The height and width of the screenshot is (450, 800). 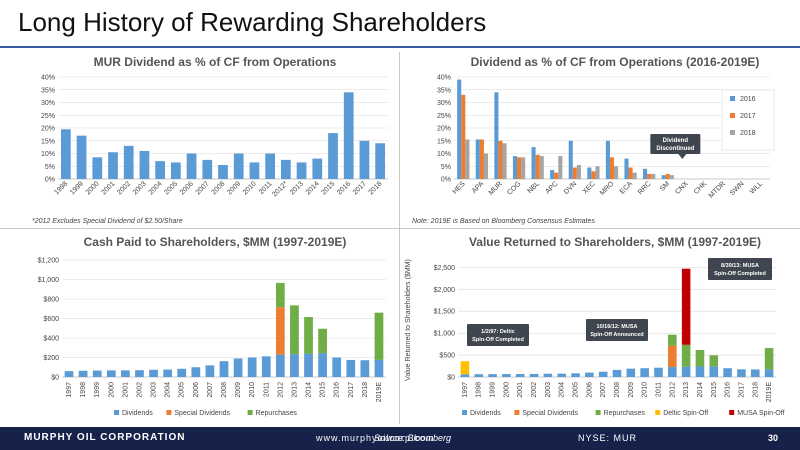 What do you see at coordinates (93, 188) in the screenshot?
I see `x-tick-label: 2000` at bounding box center [93, 188].